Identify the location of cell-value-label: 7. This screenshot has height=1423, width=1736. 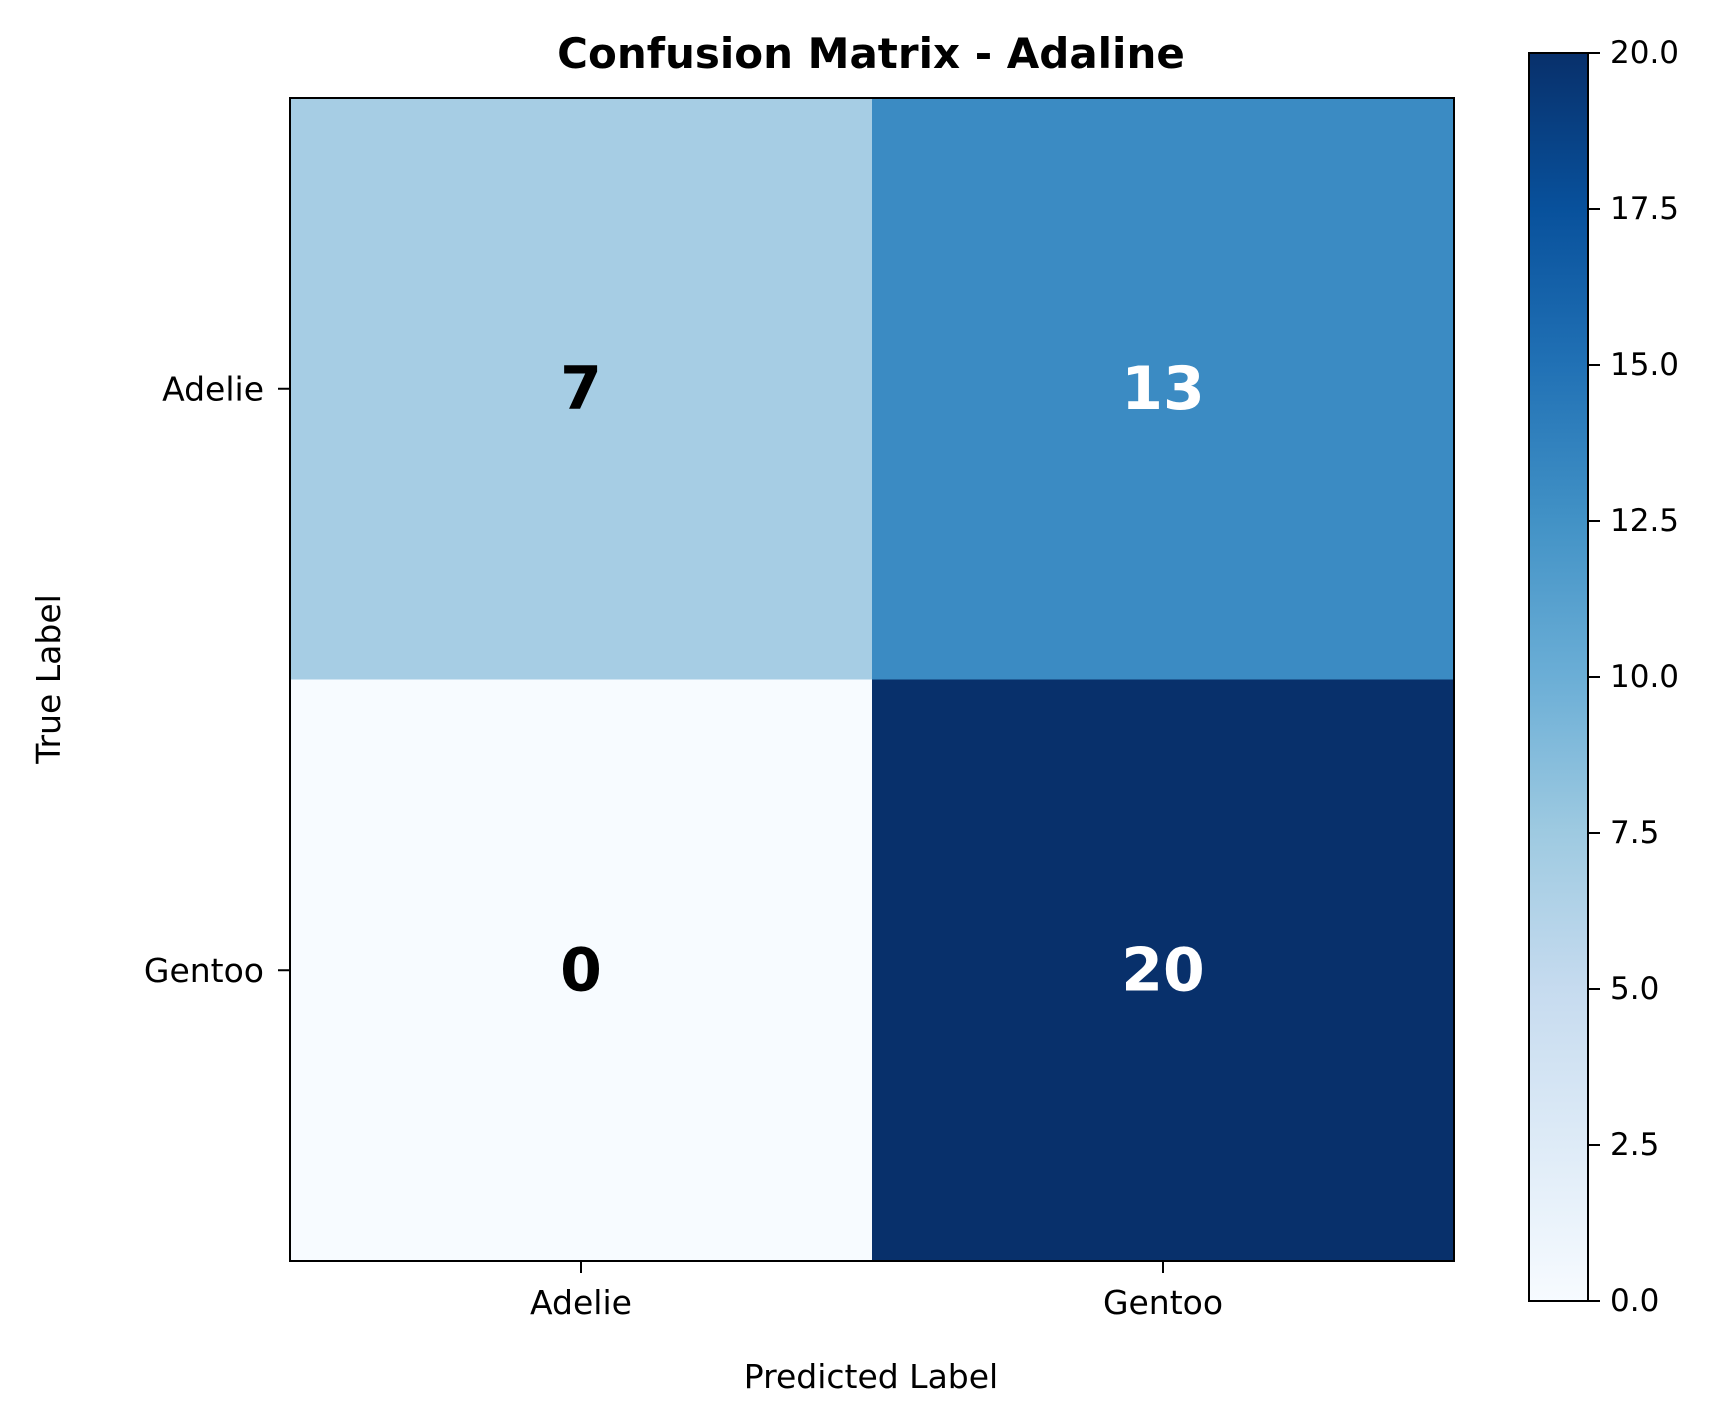
(581, 389).